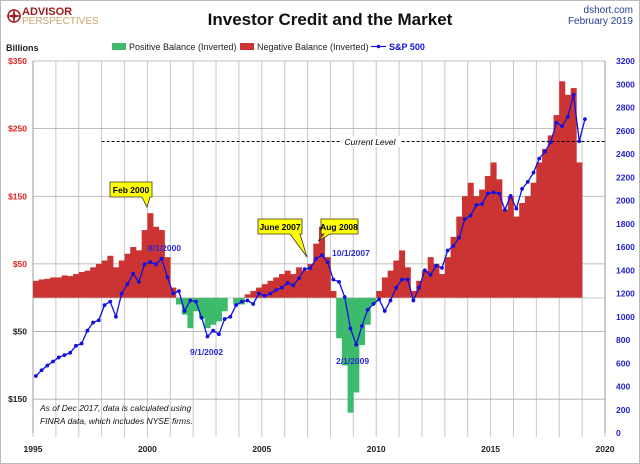 The height and width of the screenshot is (464, 640). Describe the element at coordinates (60, 21) in the screenshot. I see `logo-line2: PERSPECTIVES` at that location.